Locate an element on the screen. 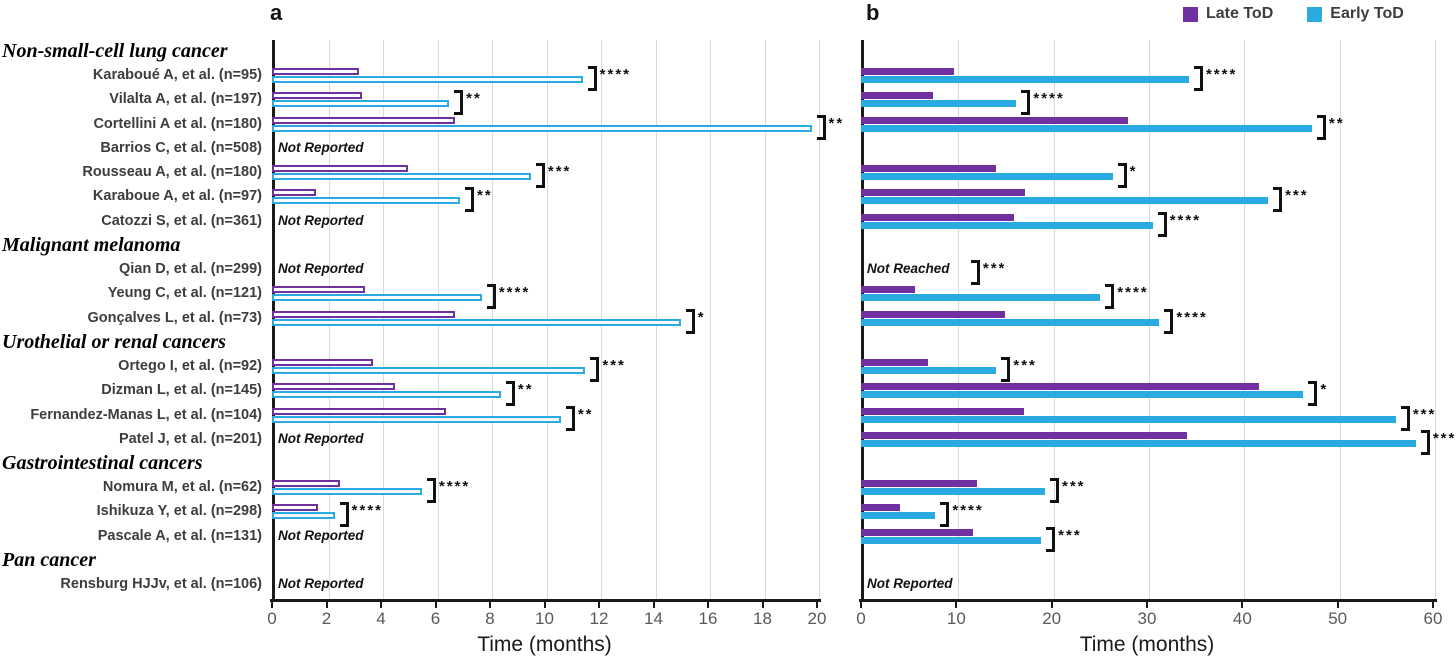  study-label: Yeung C, et al. (n=121) is located at coordinates (184, 293).